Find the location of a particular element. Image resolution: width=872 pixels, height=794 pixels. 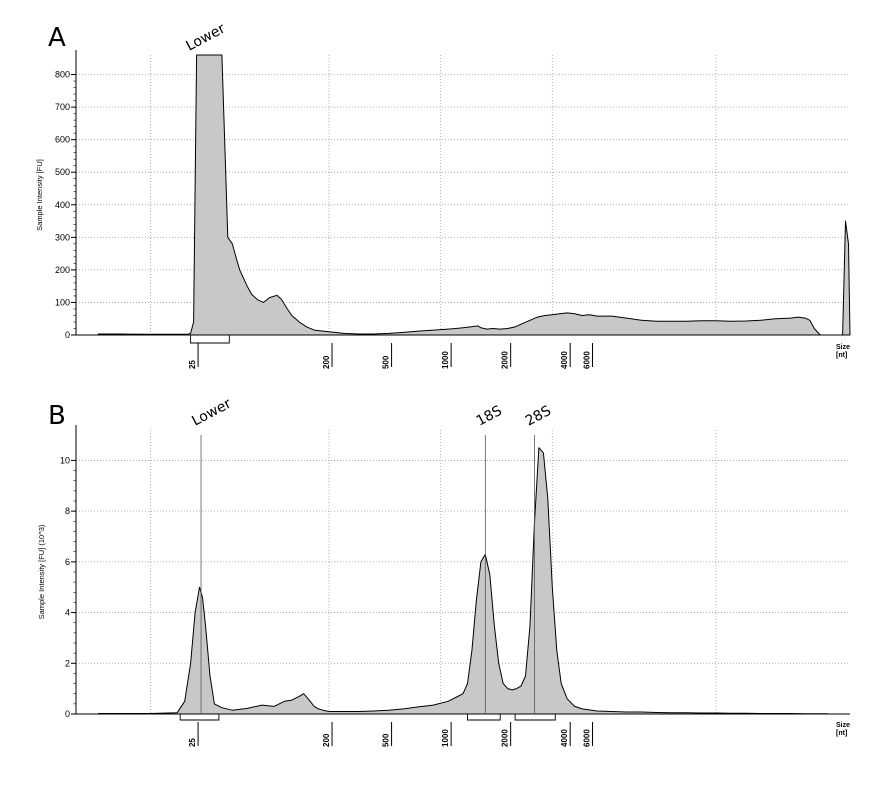

peak-label: 18S is located at coordinates (489, 416).